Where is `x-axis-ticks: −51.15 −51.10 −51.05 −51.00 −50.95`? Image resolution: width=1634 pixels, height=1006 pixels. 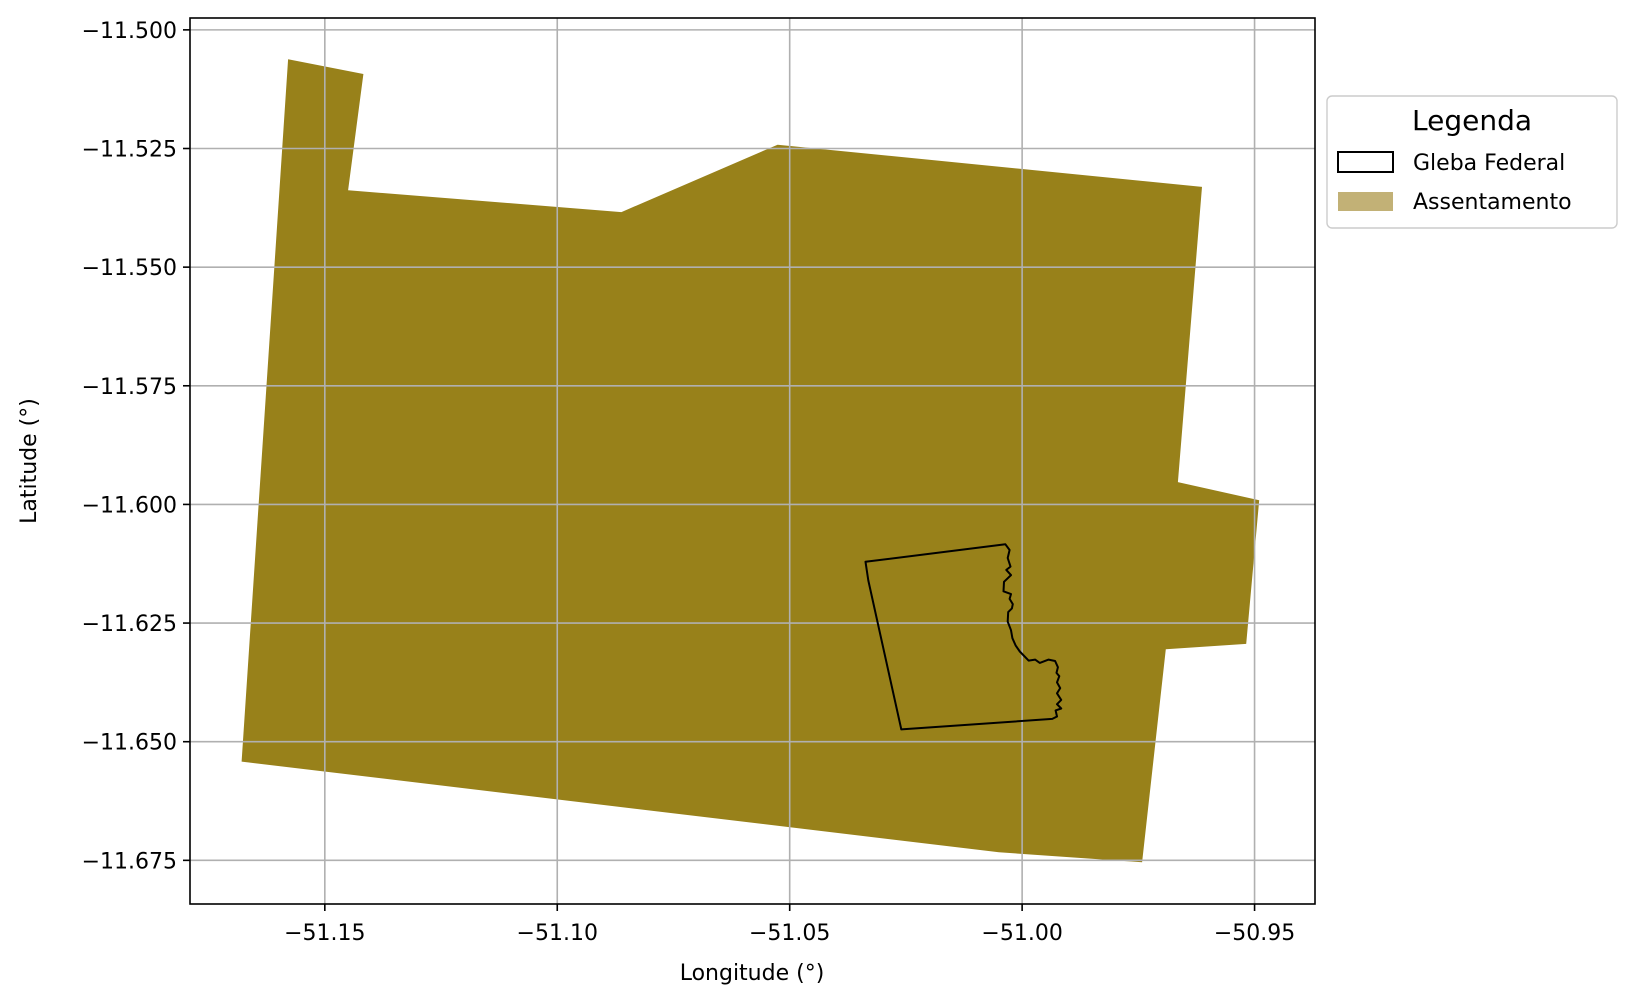
x-axis-ticks: −51.15 −51.10 −51.05 −51.00 −50.95 is located at coordinates (789, 925).